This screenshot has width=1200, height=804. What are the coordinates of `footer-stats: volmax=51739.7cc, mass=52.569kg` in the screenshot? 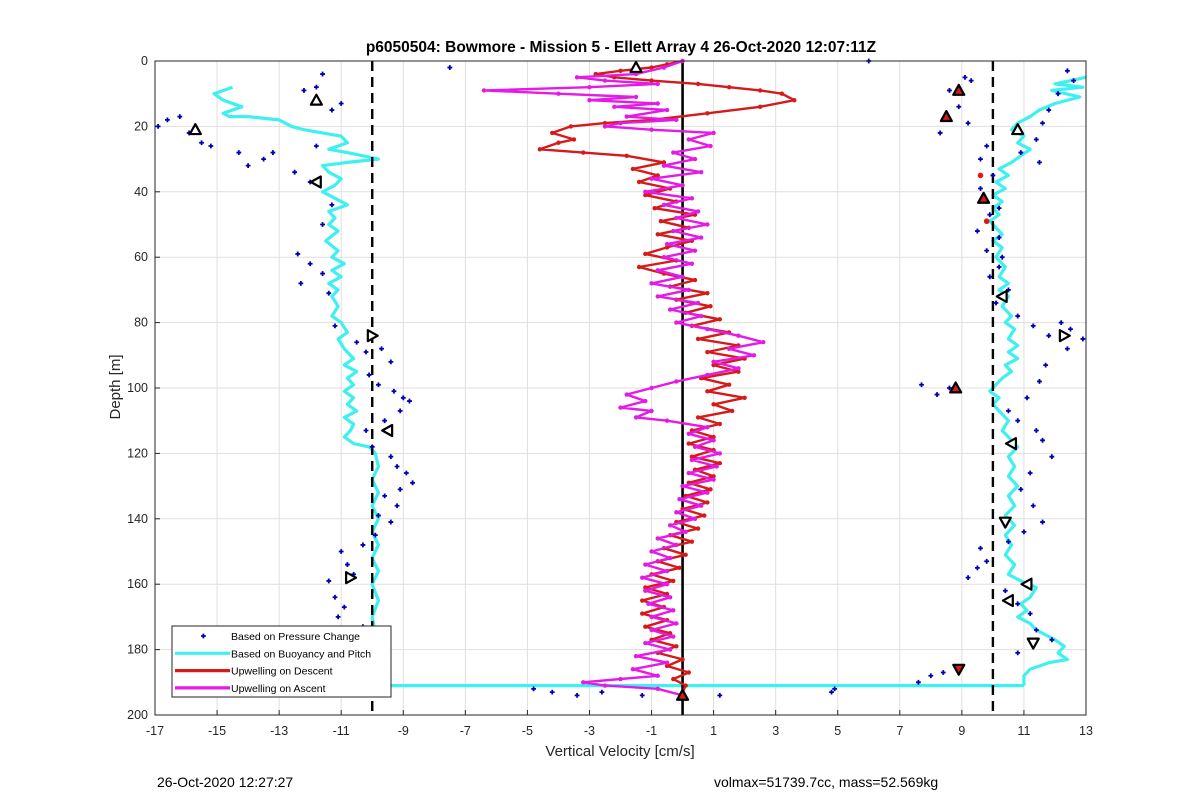 It's located at (826, 782).